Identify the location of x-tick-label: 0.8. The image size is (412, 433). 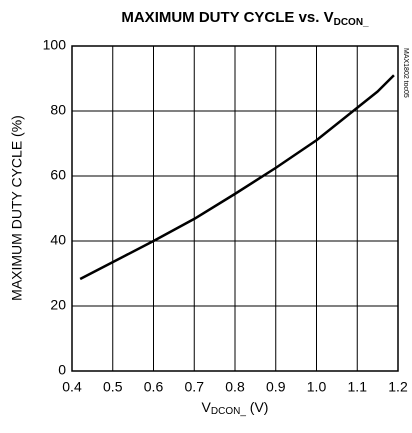
(235, 387).